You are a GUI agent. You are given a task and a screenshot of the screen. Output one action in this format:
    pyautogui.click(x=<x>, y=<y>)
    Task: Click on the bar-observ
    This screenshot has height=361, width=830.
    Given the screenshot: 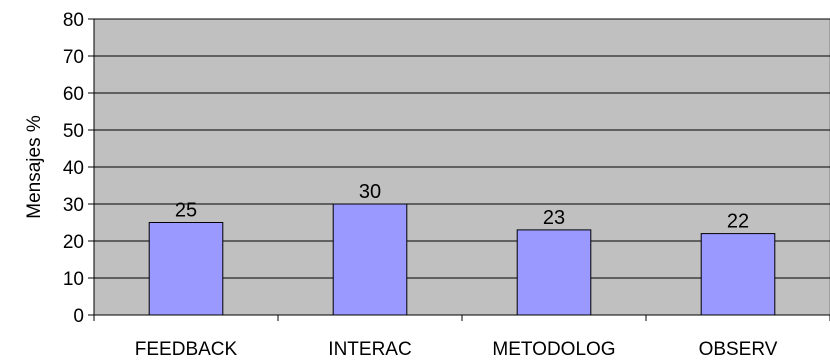 What is the action you would take?
    pyautogui.click(x=738, y=274)
    